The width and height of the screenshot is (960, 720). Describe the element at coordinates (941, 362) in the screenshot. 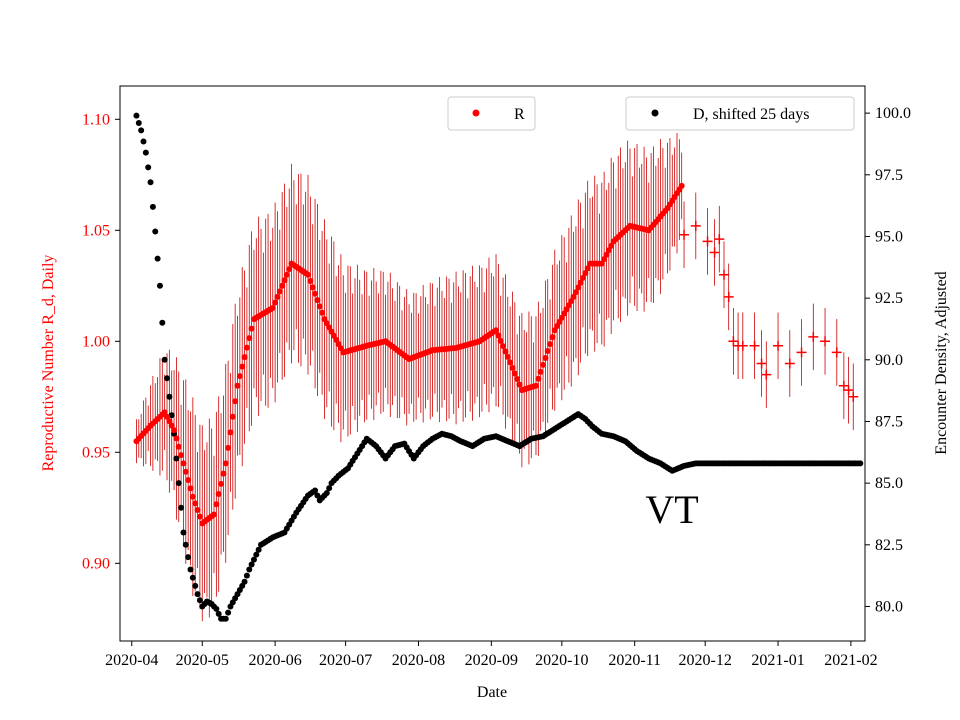

I see `y-axis-right-label: Encounter Density, Adjusted` at that location.